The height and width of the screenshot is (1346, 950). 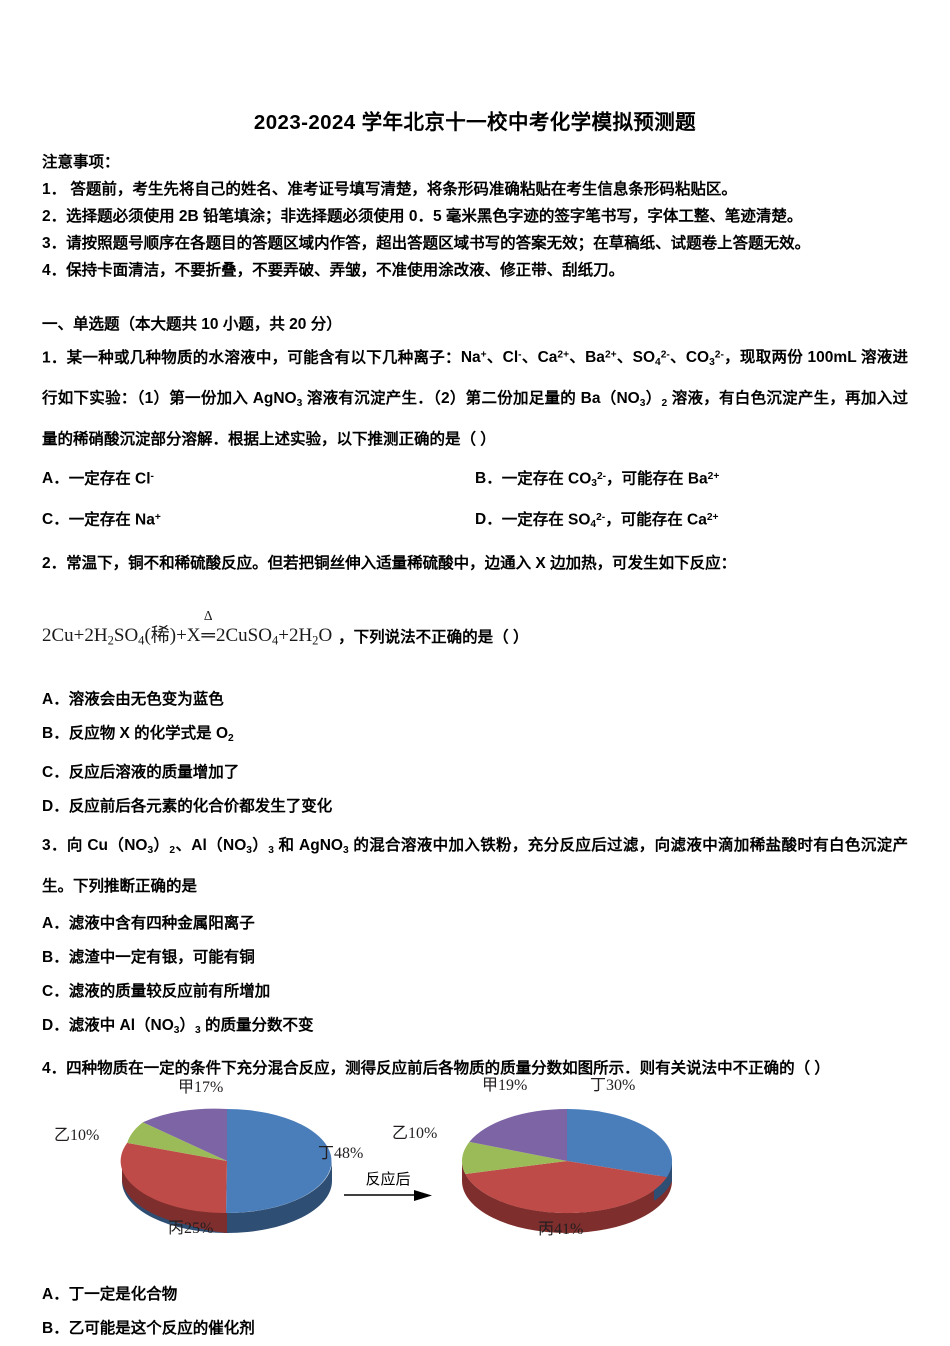 I want to click on pie-chart-figure: 甲17% 乙10% 丙25% 丁48% 反应后, so click(x=475, y=1170).